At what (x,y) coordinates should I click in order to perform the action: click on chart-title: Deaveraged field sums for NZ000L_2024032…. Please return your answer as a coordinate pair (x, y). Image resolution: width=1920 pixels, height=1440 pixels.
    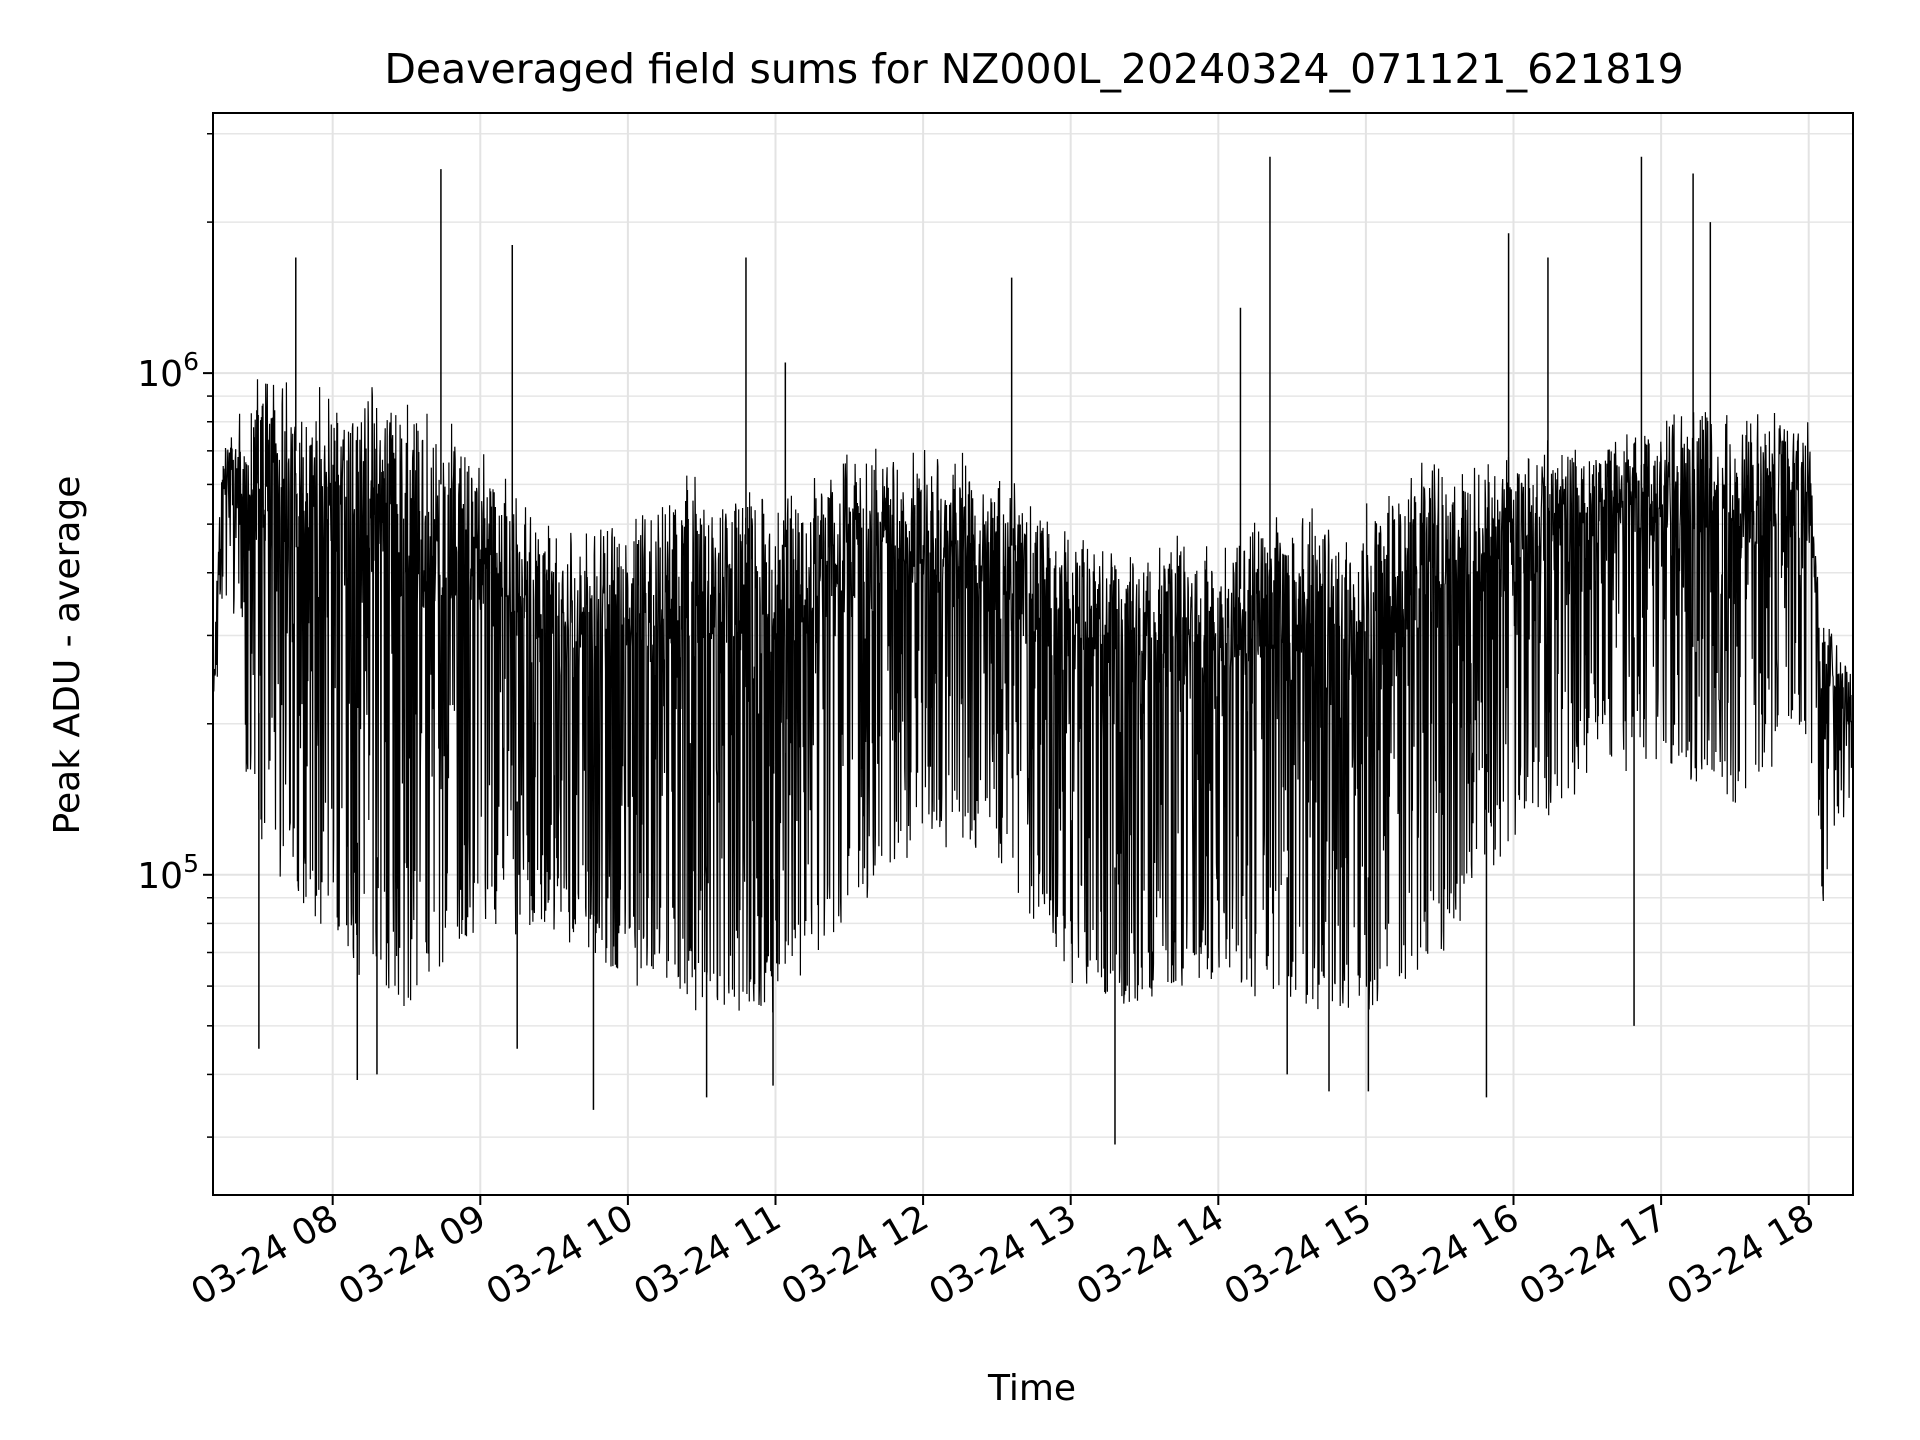
    Looking at the image, I should click on (1033, 69).